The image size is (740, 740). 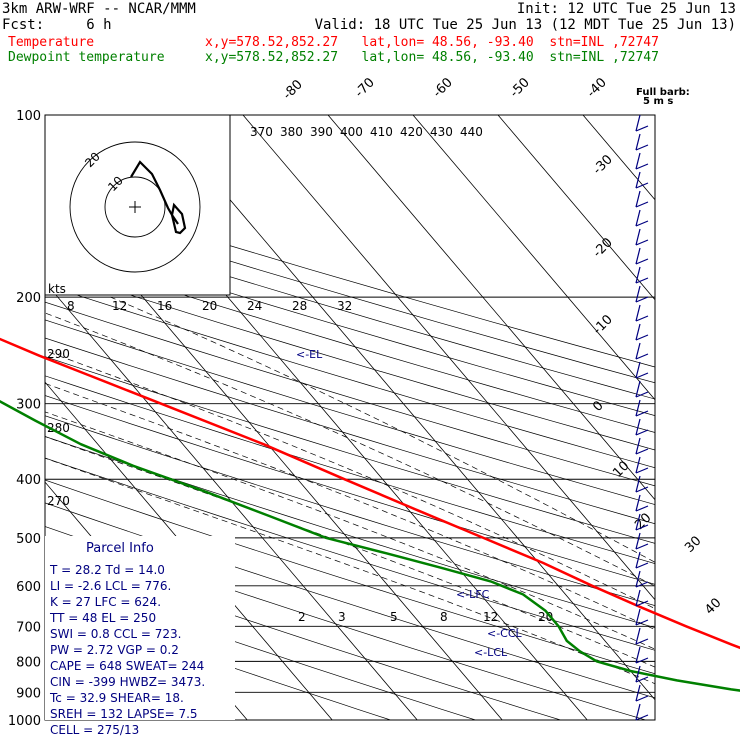 I want to click on mixing-ratio-tick-label: 24, so click(x=254, y=306).